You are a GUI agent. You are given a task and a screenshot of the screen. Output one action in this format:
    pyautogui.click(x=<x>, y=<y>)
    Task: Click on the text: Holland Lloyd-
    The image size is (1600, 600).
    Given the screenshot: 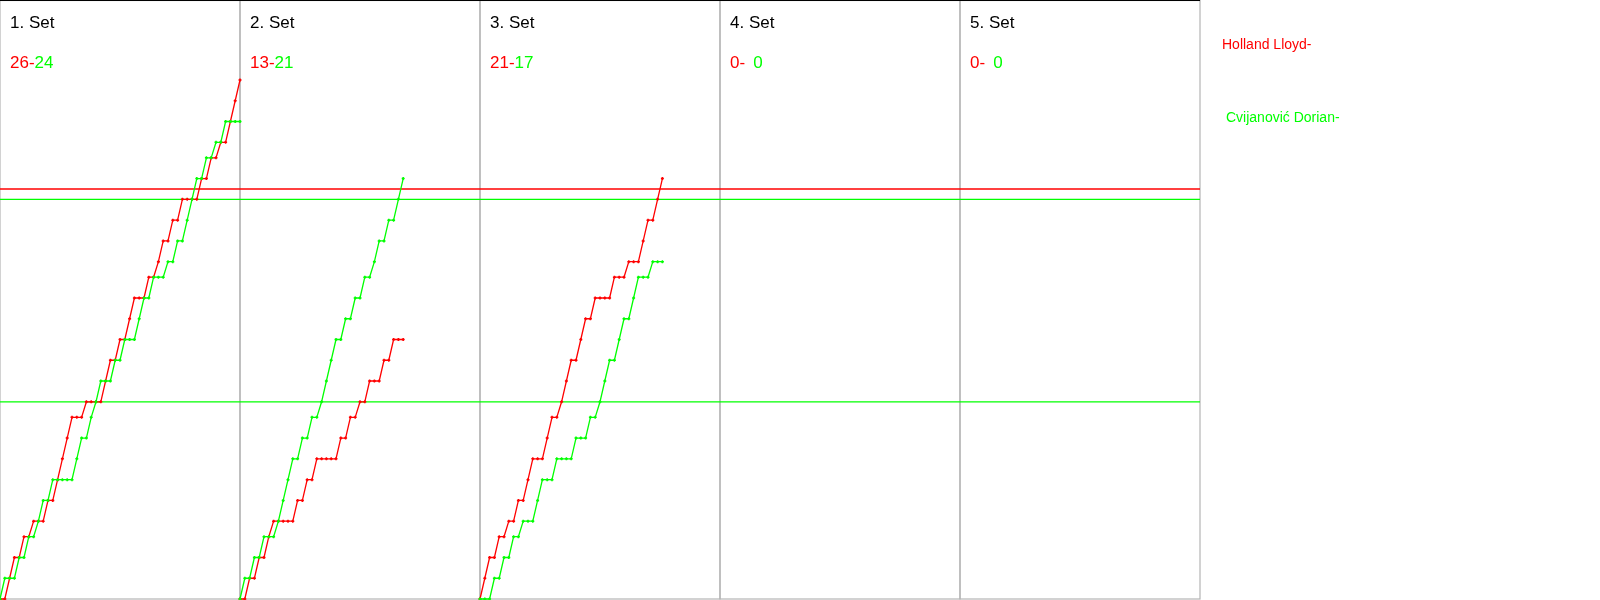 What is the action you would take?
    pyautogui.click(x=1267, y=44)
    